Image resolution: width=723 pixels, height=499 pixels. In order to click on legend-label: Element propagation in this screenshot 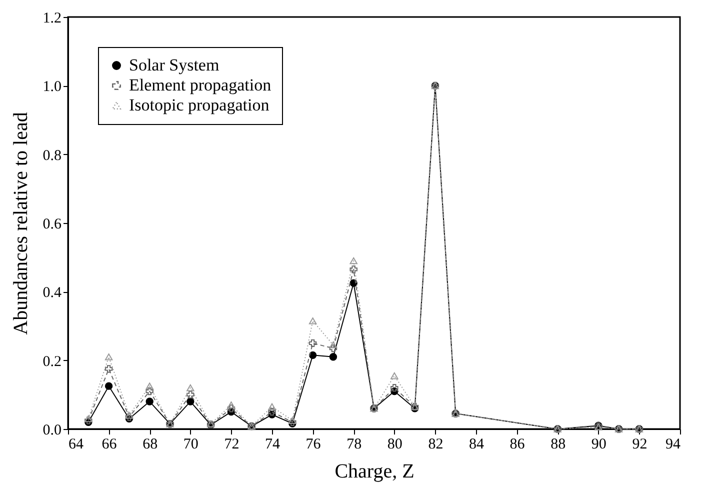, I will do `click(200, 85)`.